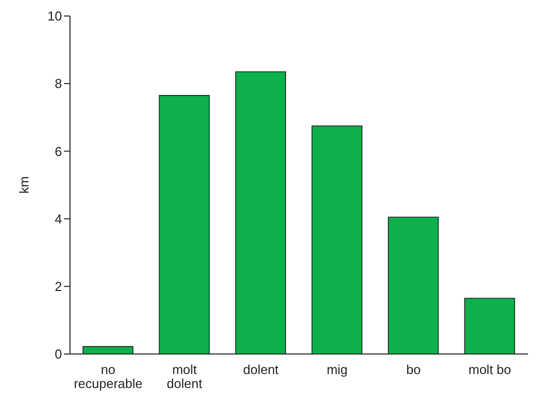 The width and height of the screenshot is (544, 419). I want to click on y-tick-label: 0, so click(58, 354).